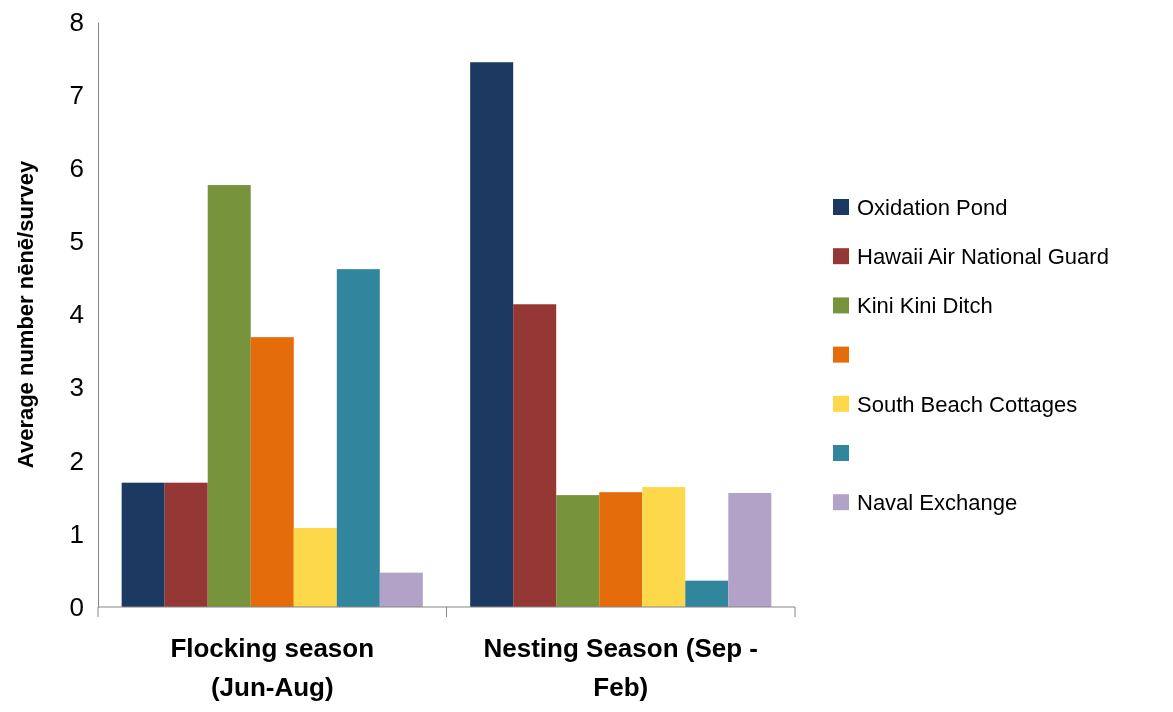 The height and width of the screenshot is (712, 1173). What do you see at coordinates (620, 667) in the screenshot?
I see `x-tick-label: Nesting Season (Sep - Feb)` at bounding box center [620, 667].